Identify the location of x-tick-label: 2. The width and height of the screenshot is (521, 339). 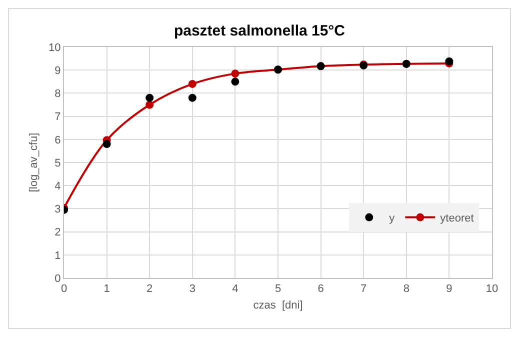
(149, 289).